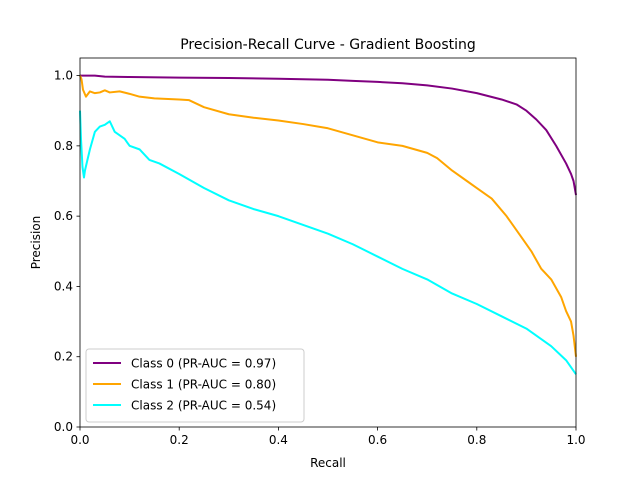 Image resolution: width=640 pixels, height=484 pixels. Describe the element at coordinates (278, 440) in the screenshot. I see `x-tick-label: 0.4` at that location.